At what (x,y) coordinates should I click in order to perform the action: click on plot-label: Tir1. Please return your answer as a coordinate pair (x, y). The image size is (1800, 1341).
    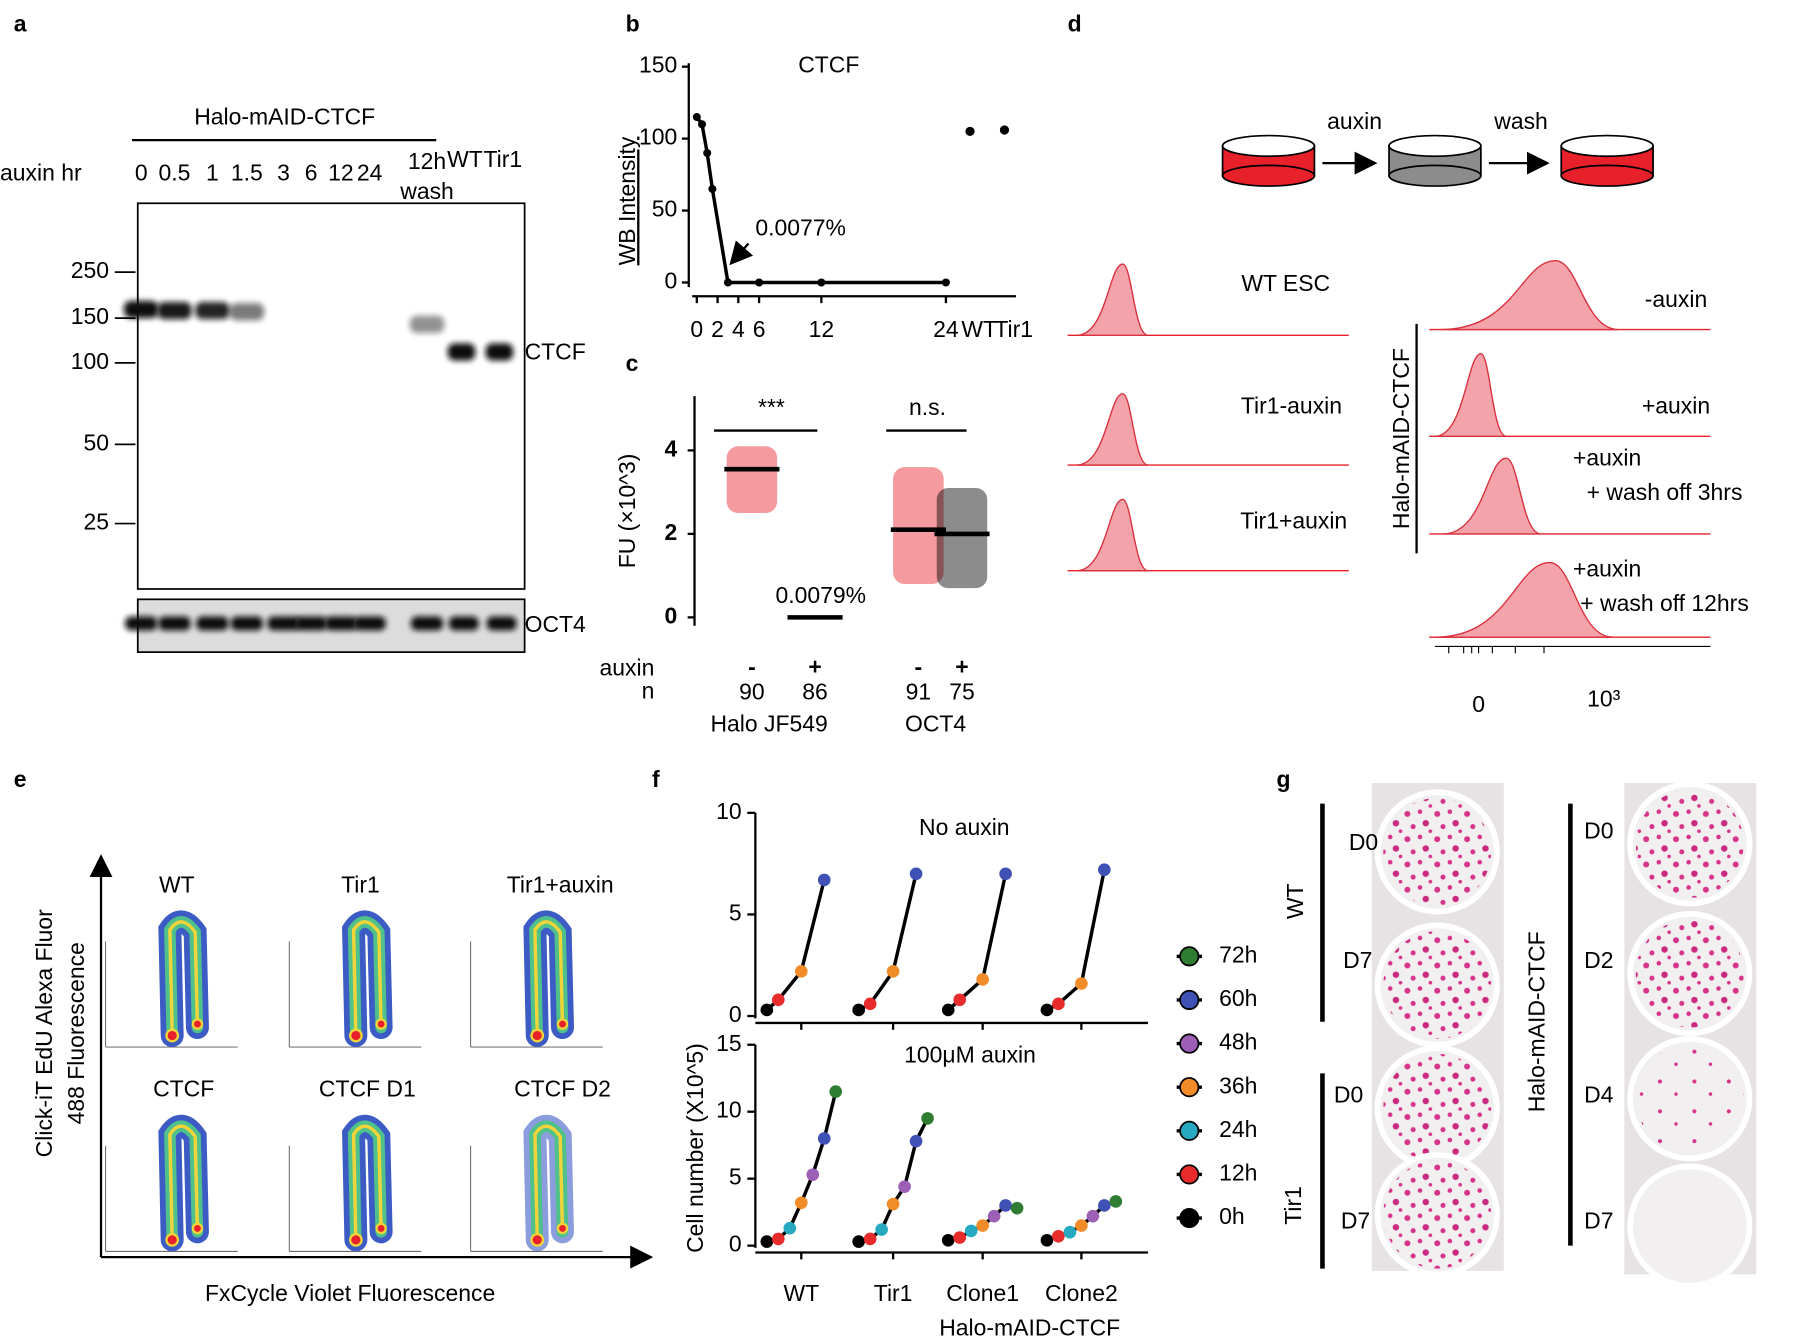
    Looking at the image, I should click on (360, 884).